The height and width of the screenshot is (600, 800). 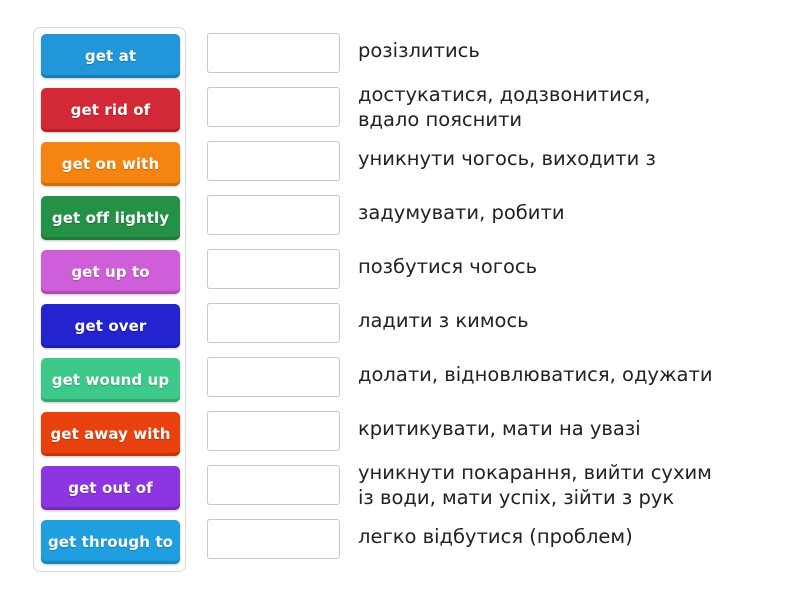 I want to click on answer-row: ладити з кимось, so click(x=497, y=325).